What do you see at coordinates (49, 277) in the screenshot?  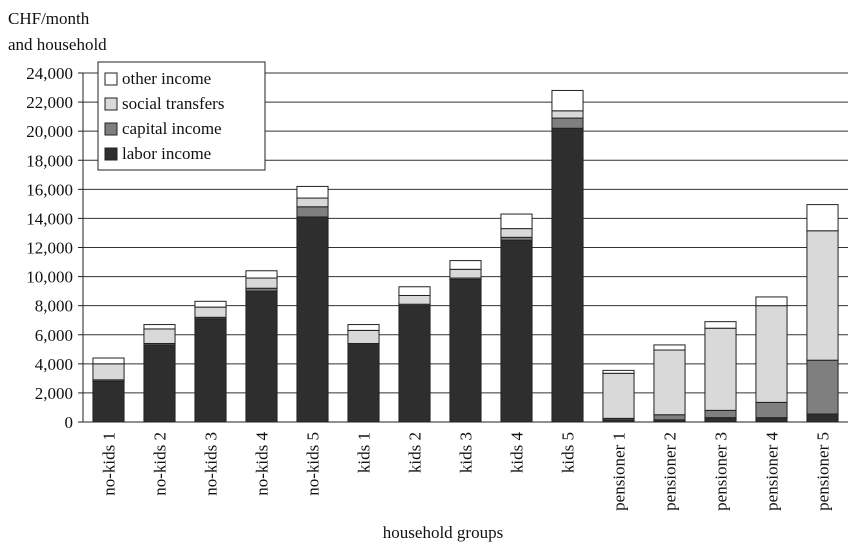 I see `y-tick-label: 10,000` at bounding box center [49, 277].